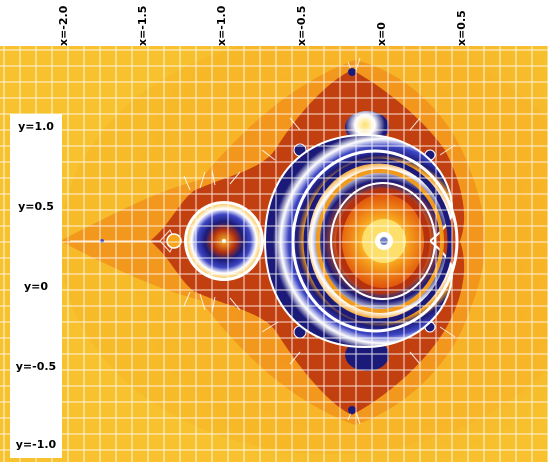  What do you see at coordinates (274, 23) in the screenshot?
I see `x-axis-header: x=-2.0 x=-1.5 x=-1.0 x=-0.5 x=0 x=0.5` at bounding box center [274, 23].